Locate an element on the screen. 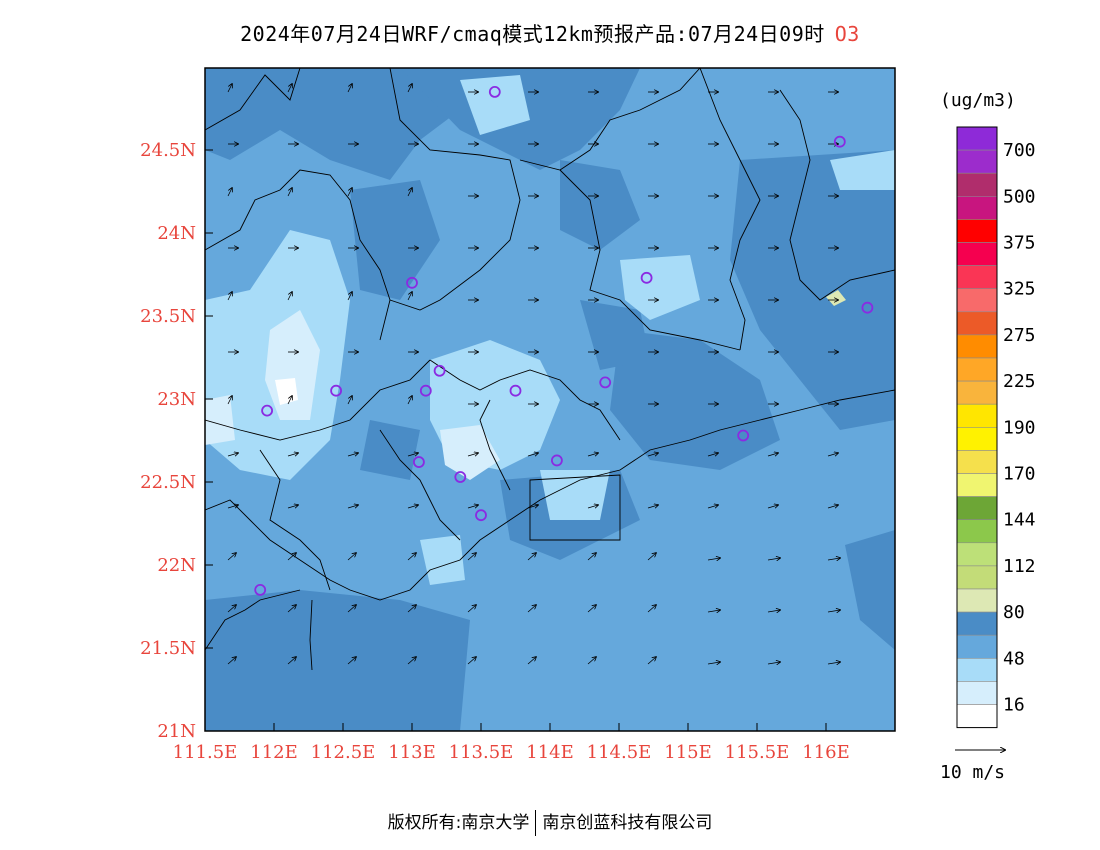  lon-tick-label: 114E is located at coordinates (550, 752).